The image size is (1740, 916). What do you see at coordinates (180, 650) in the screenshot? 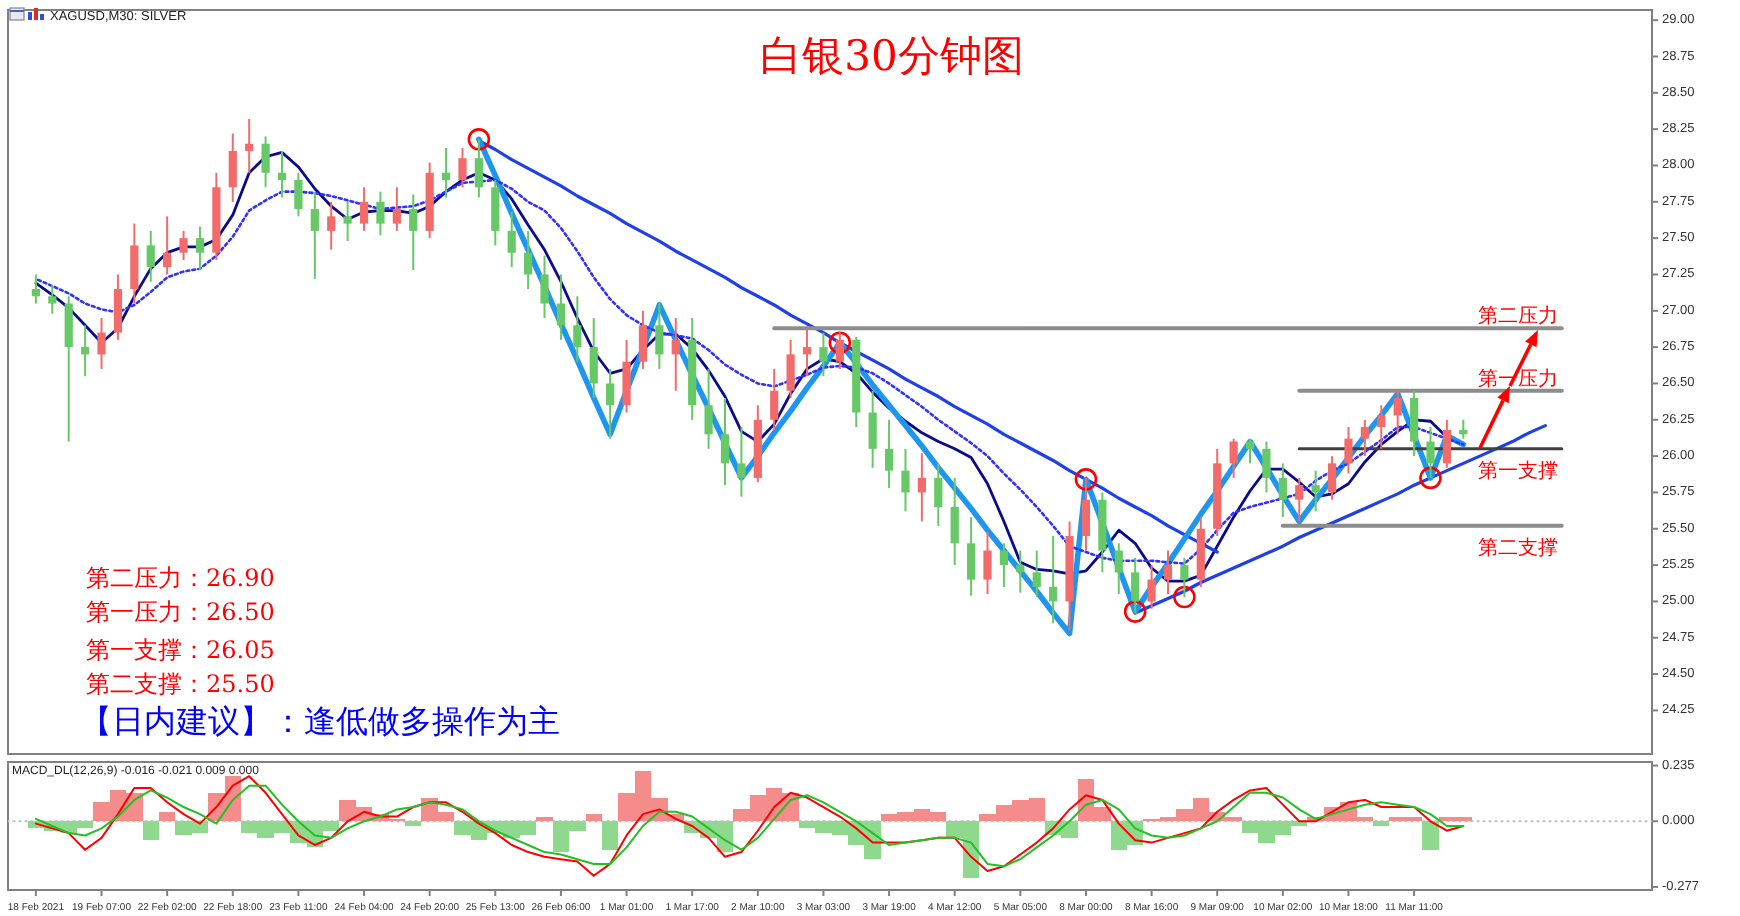
I see `annotation: 第一支撑：26.05` at bounding box center [180, 650].